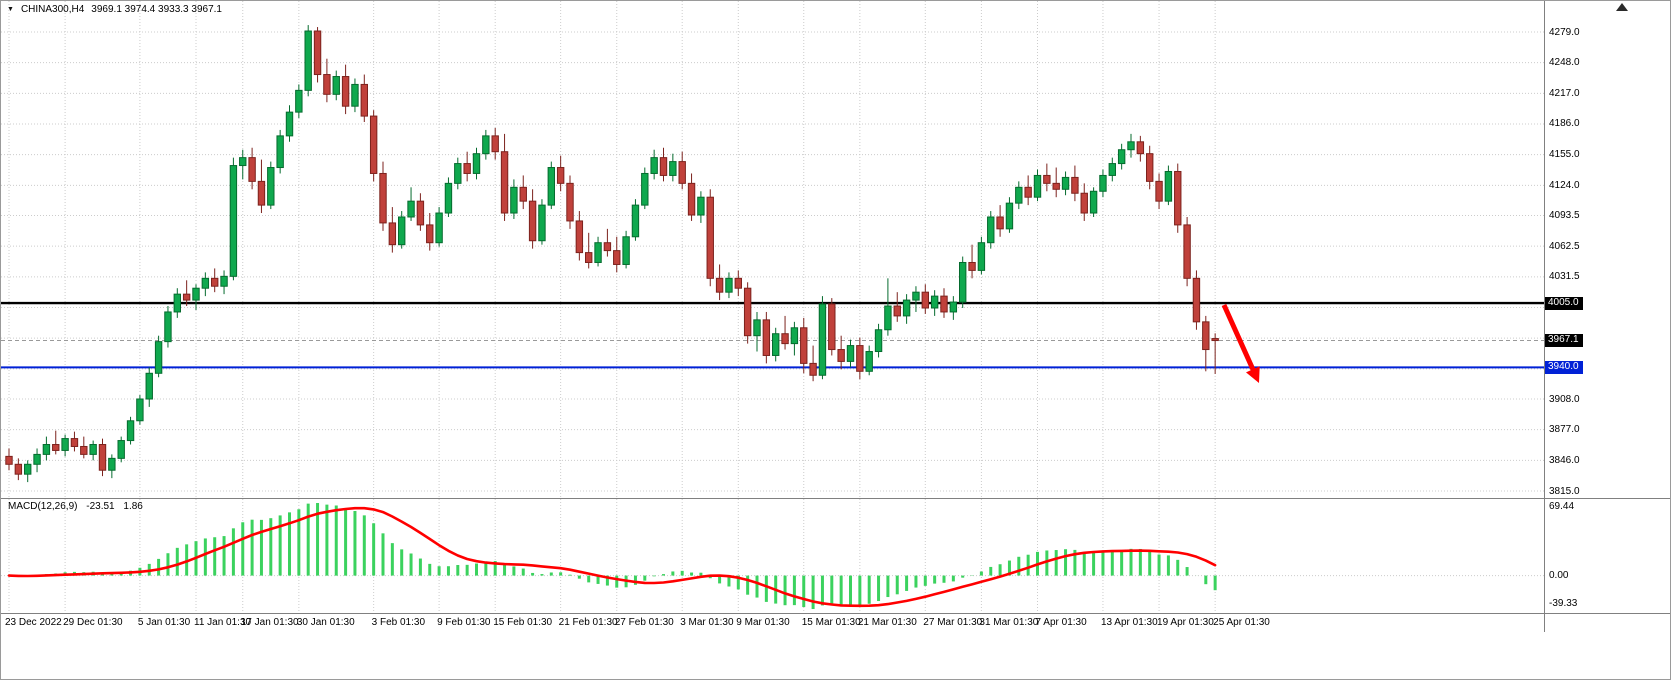  I want to click on trend-arrow, so click(1240, 343).